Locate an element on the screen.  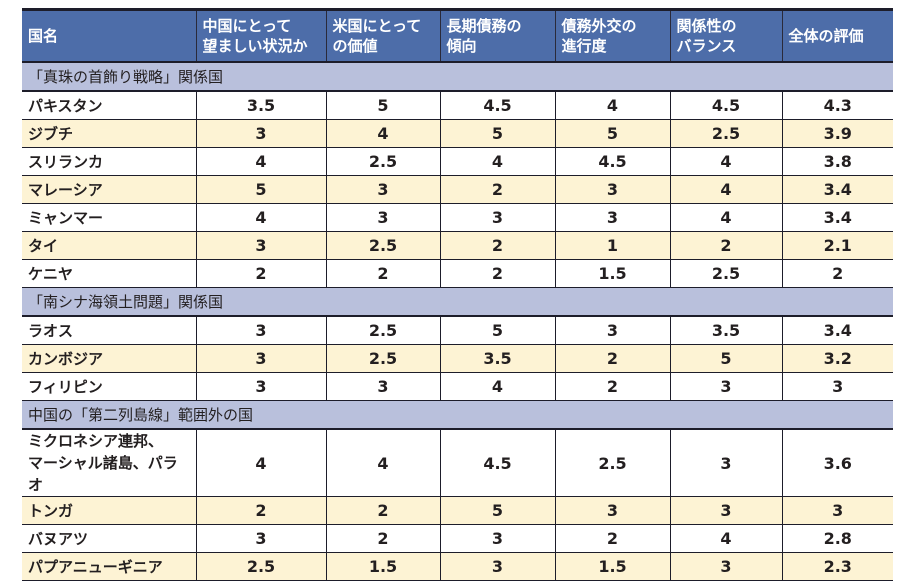
country-name: フィリピン is located at coordinates (109, 386).